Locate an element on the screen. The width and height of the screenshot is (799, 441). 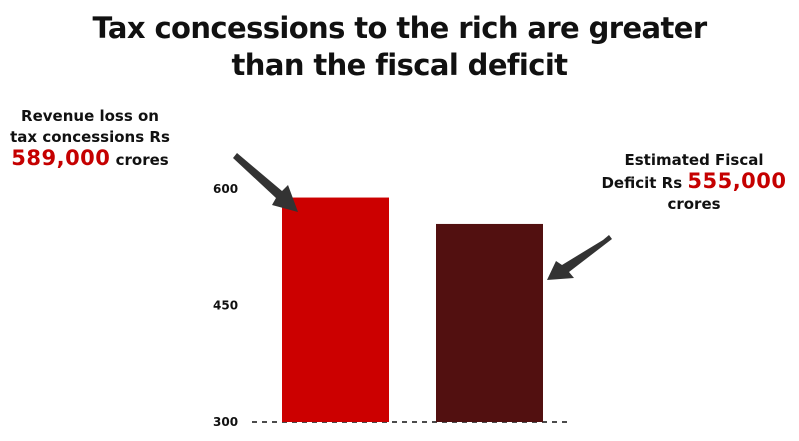
y-tick-label: 600 is located at coordinates (225, 189).